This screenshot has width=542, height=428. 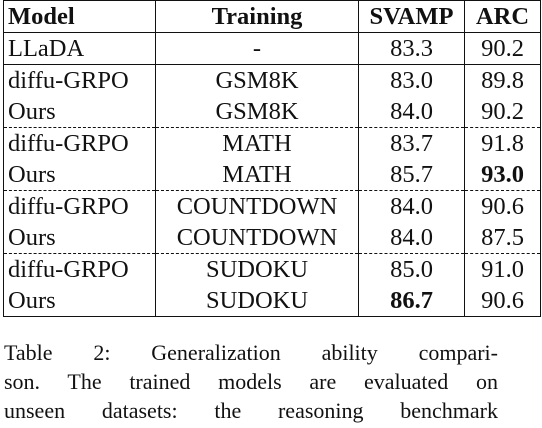 What do you see at coordinates (411, 301) in the screenshot?
I see `cell-svamp-best: 86.7` at bounding box center [411, 301].